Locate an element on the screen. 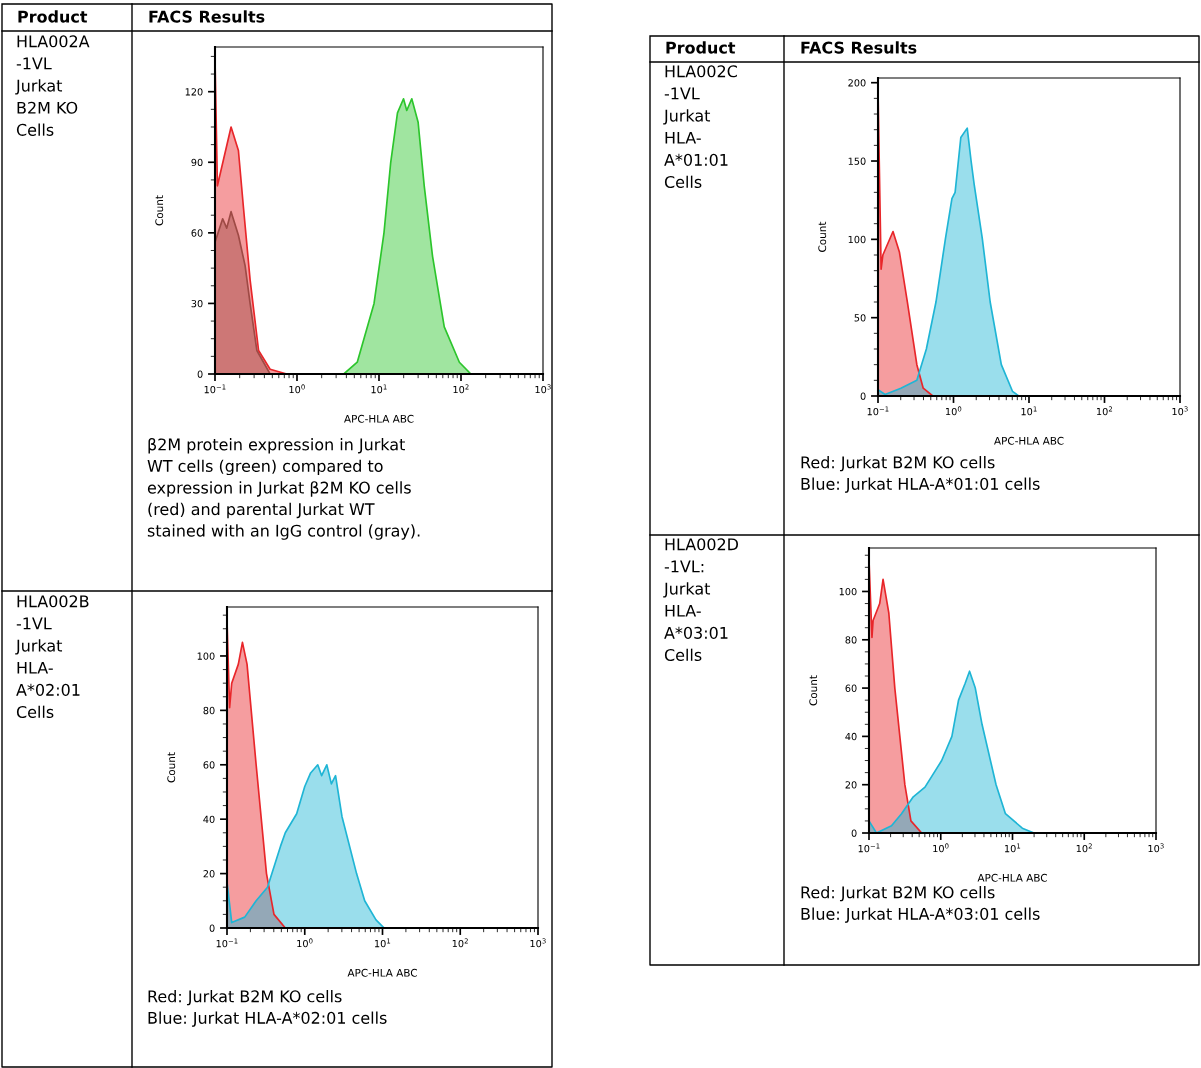  y-tick-label: 30 is located at coordinates (197, 303).